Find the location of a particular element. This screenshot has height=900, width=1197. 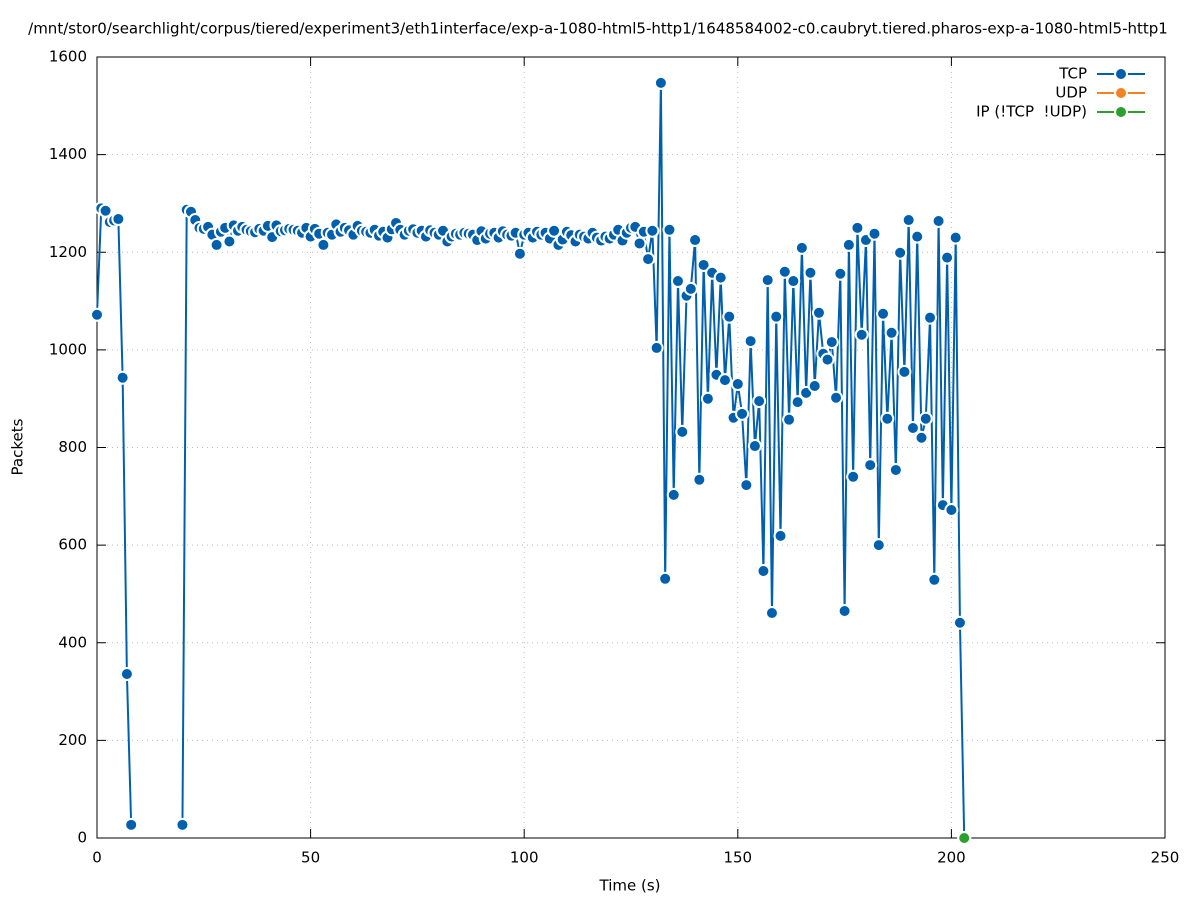

x-tick-label: 100 is located at coordinates (524, 858).